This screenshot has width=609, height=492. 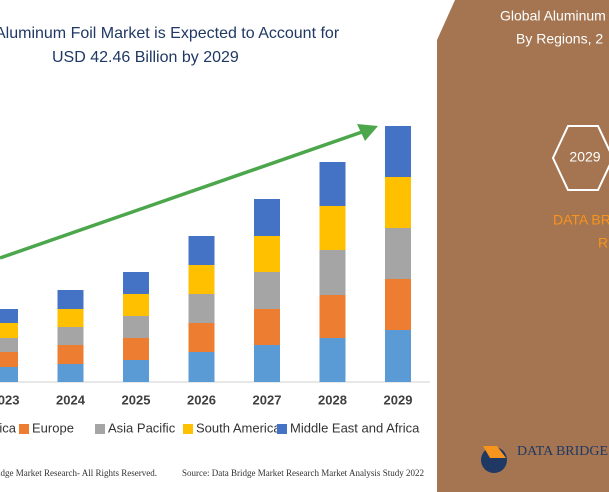 What do you see at coordinates (398, 399) in the screenshot?
I see `x-tick-label: 2029` at bounding box center [398, 399].